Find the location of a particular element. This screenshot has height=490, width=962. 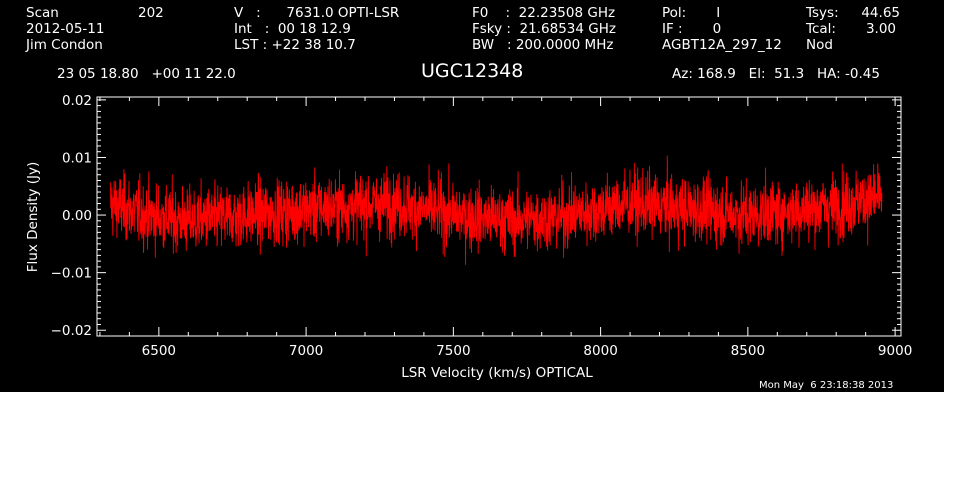

plot-timestamp: Mon May 6 23:18:38 2013 is located at coordinates (826, 385).